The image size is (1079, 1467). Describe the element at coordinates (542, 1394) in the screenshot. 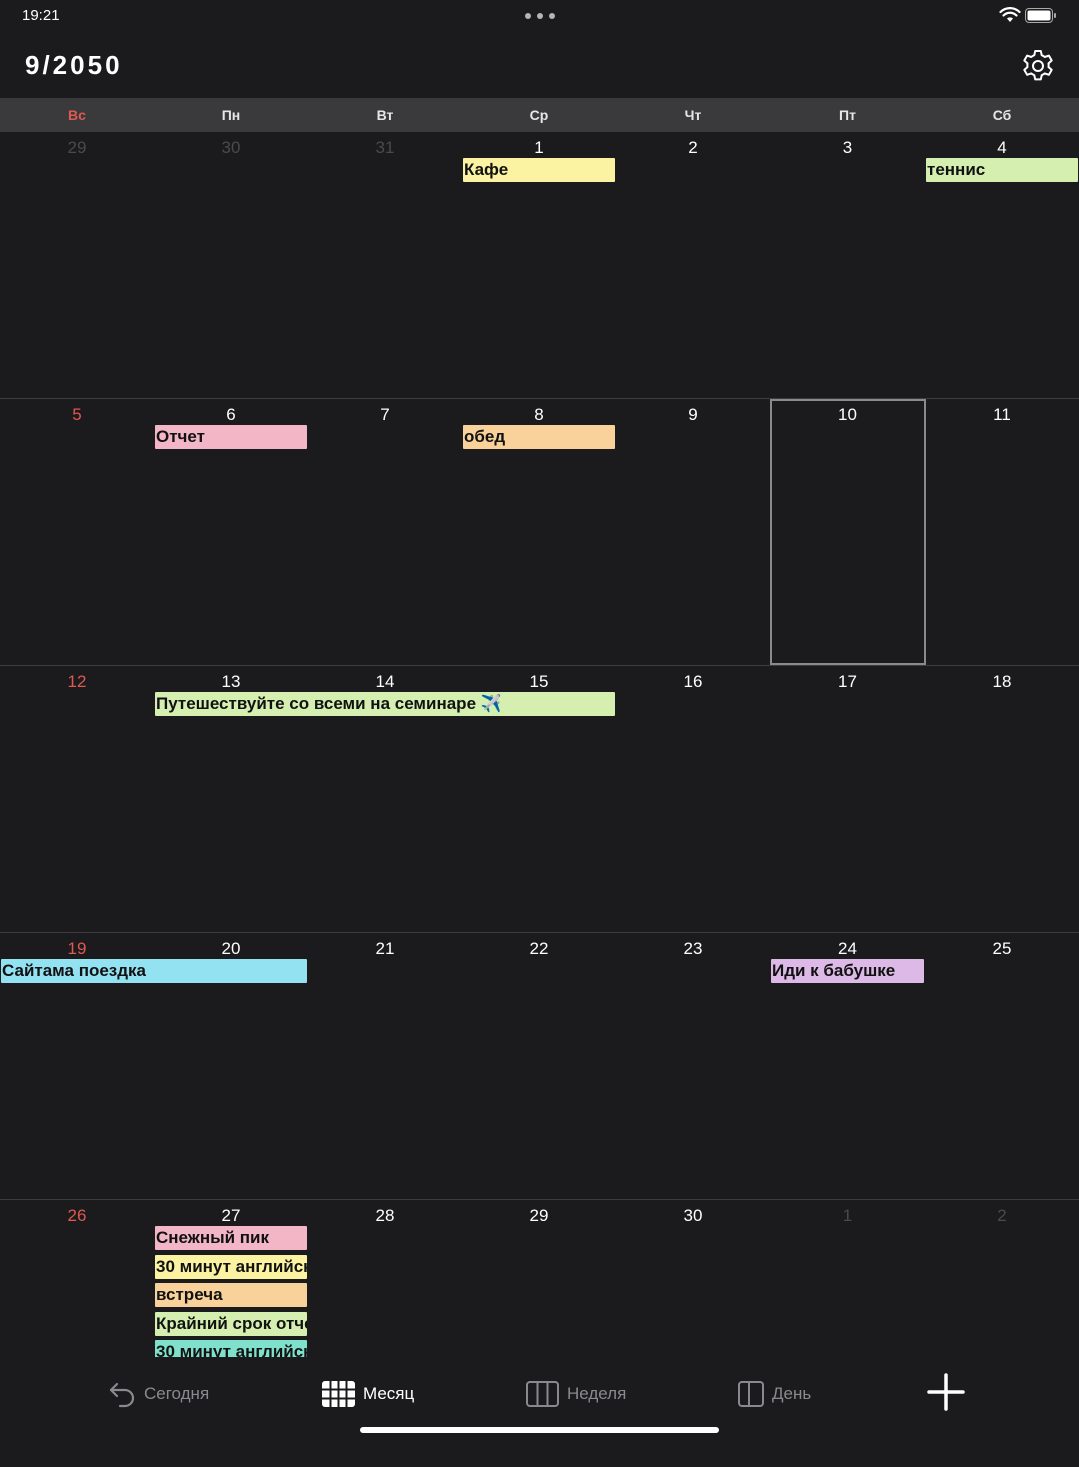

I see `week-columns-icon` at that location.